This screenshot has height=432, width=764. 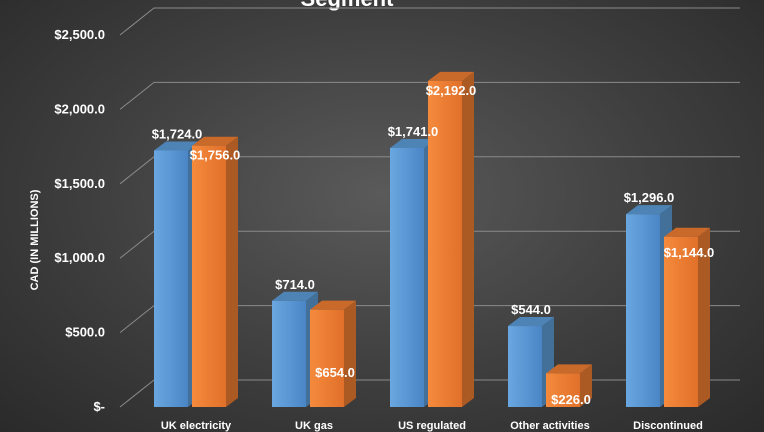 What do you see at coordinates (196, 426) in the screenshot?
I see `x-tick-label: UK electricity` at bounding box center [196, 426].